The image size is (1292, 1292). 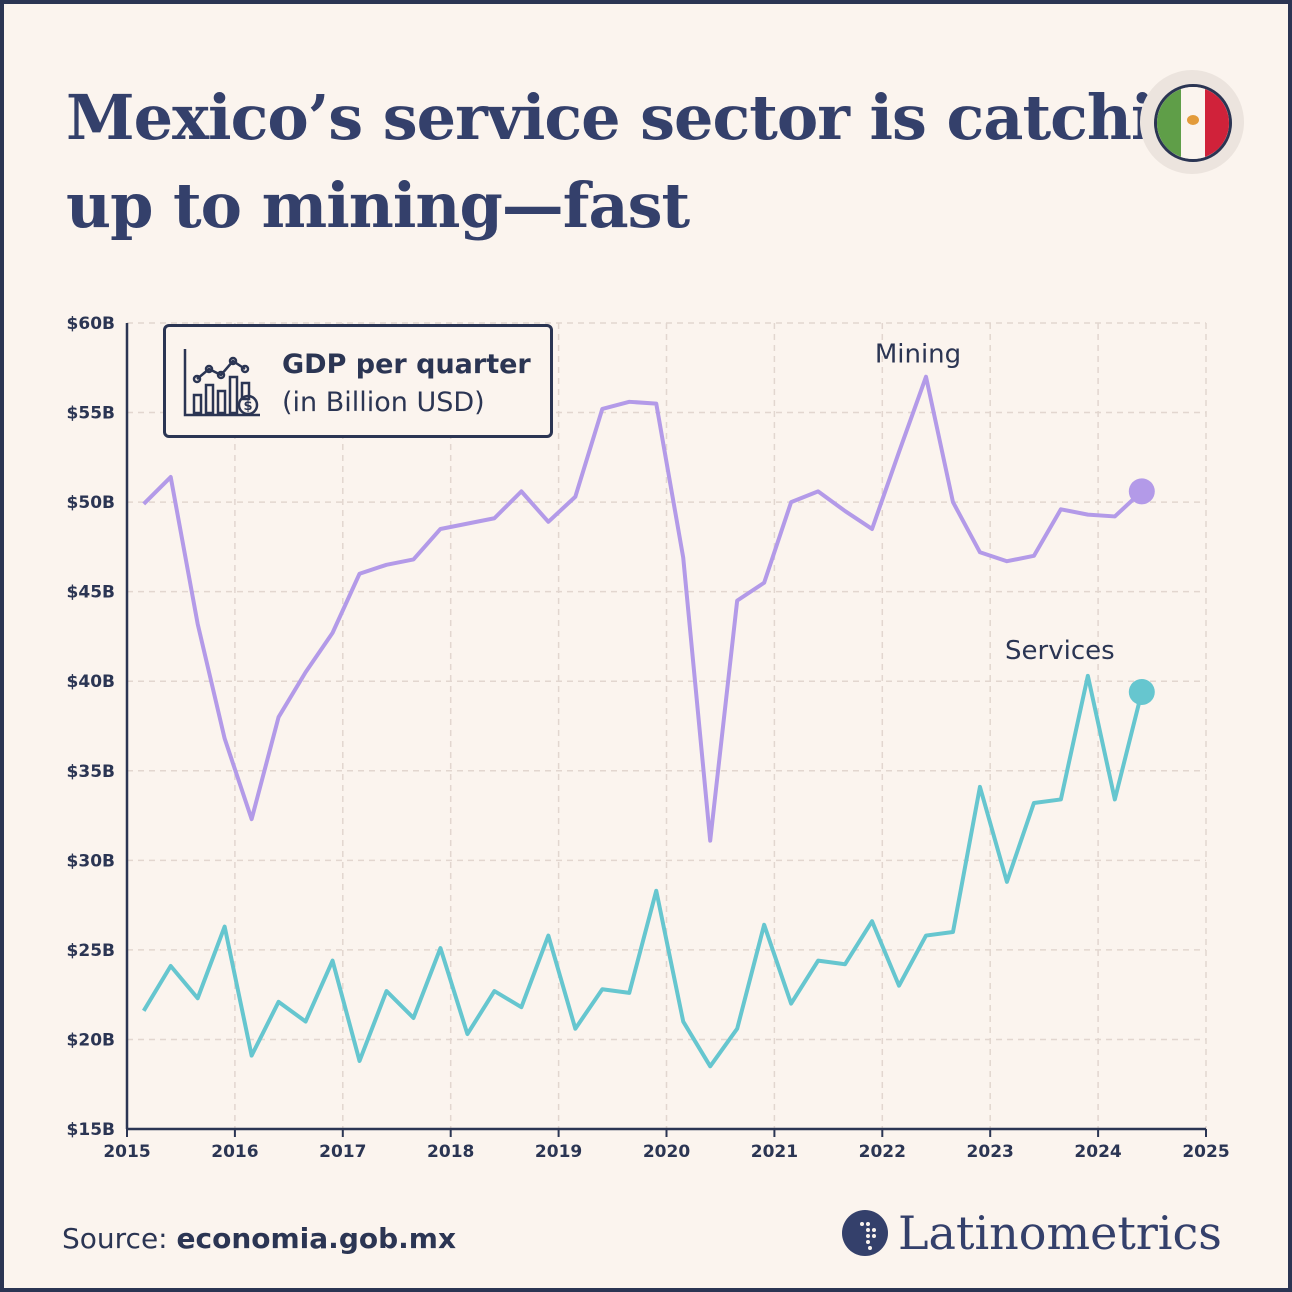 I want to click on chart-legend: $ GDP per quarter (in Billion USD), so click(x=358, y=381).